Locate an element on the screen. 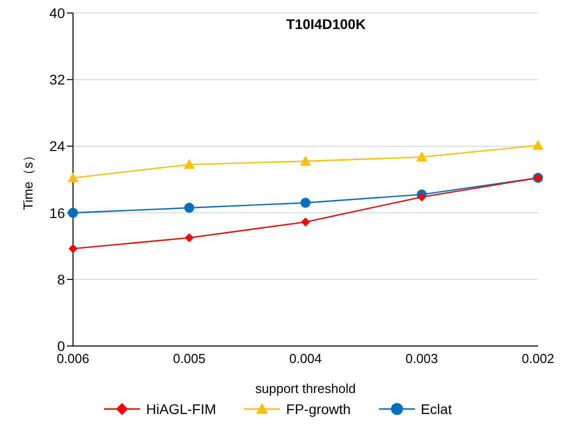 The height and width of the screenshot is (436, 572). x-axis-title: support threshold is located at coordinates (305, 388).